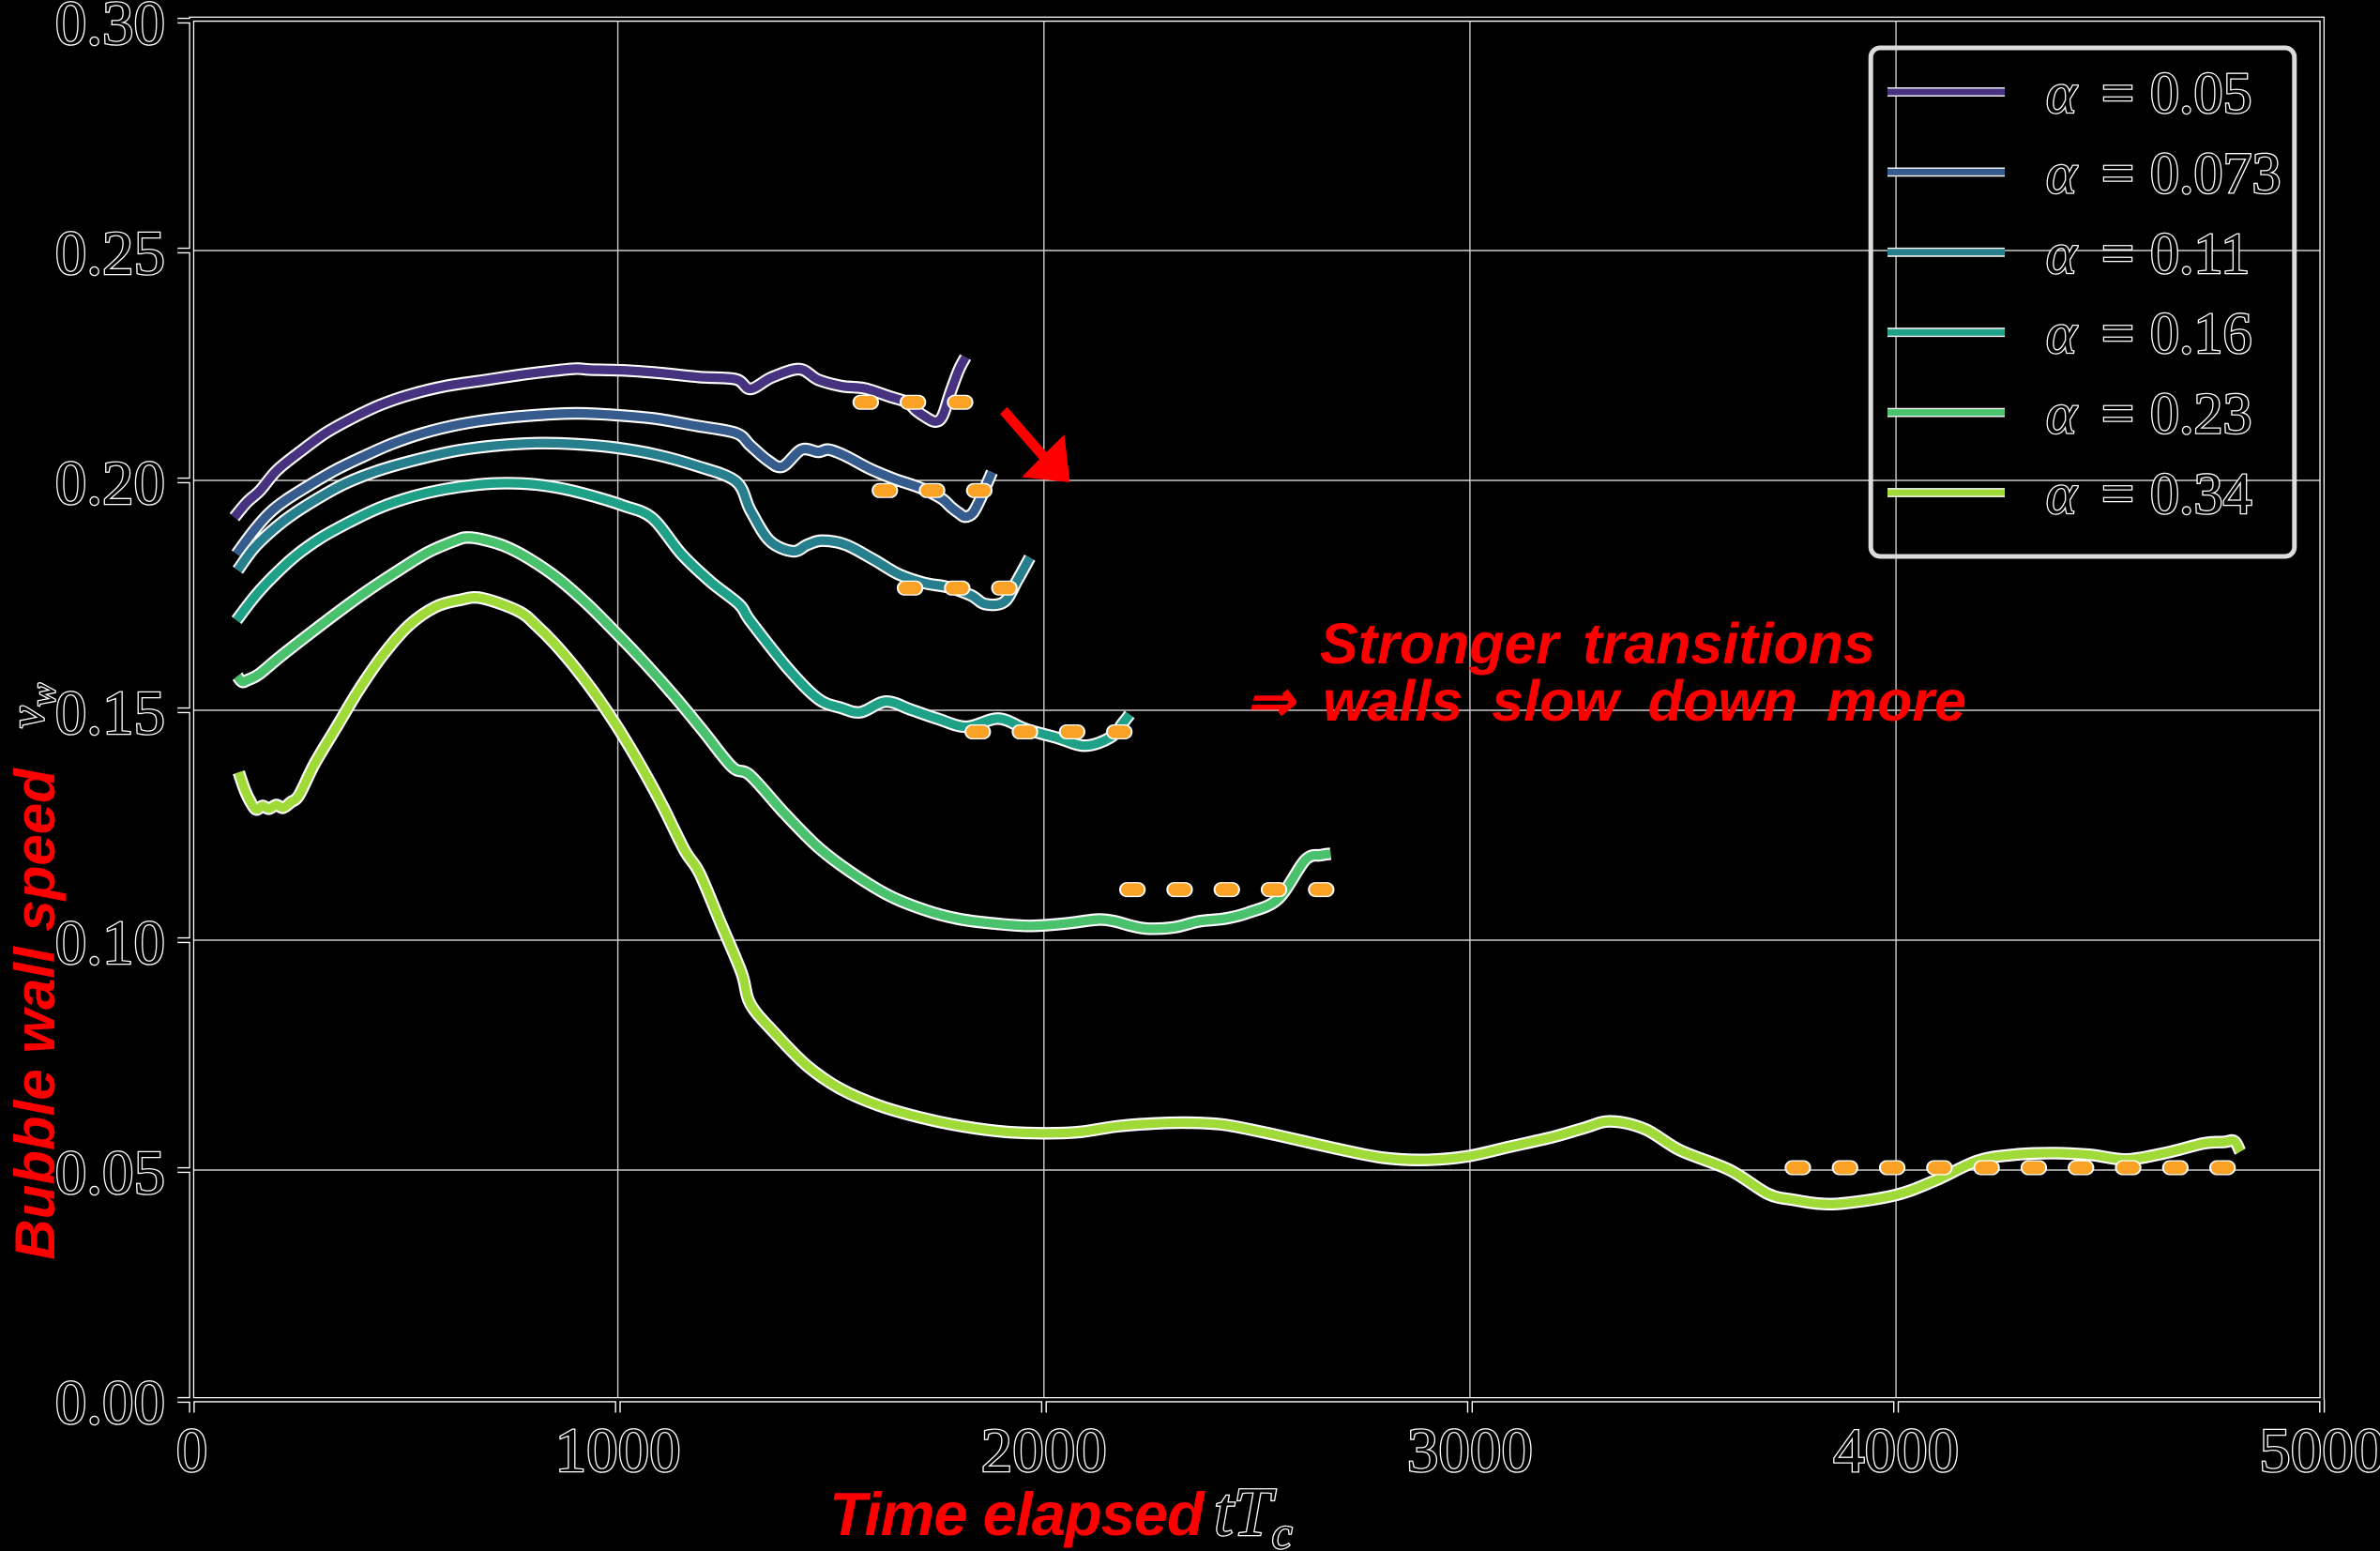 The image size is (2380, 1551). Describe the element at coordinates (110, 483) in the screenshot. I see `svg-text: 0.20` at that location.